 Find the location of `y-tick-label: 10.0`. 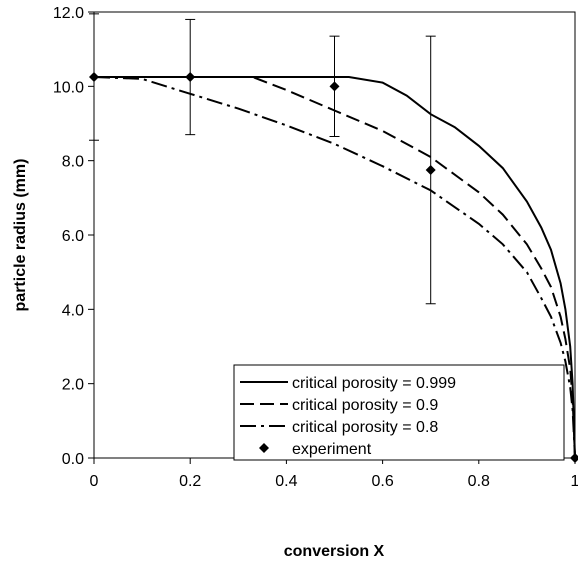

y-tick-label: 10.0 is located at coordinates (68, 87).